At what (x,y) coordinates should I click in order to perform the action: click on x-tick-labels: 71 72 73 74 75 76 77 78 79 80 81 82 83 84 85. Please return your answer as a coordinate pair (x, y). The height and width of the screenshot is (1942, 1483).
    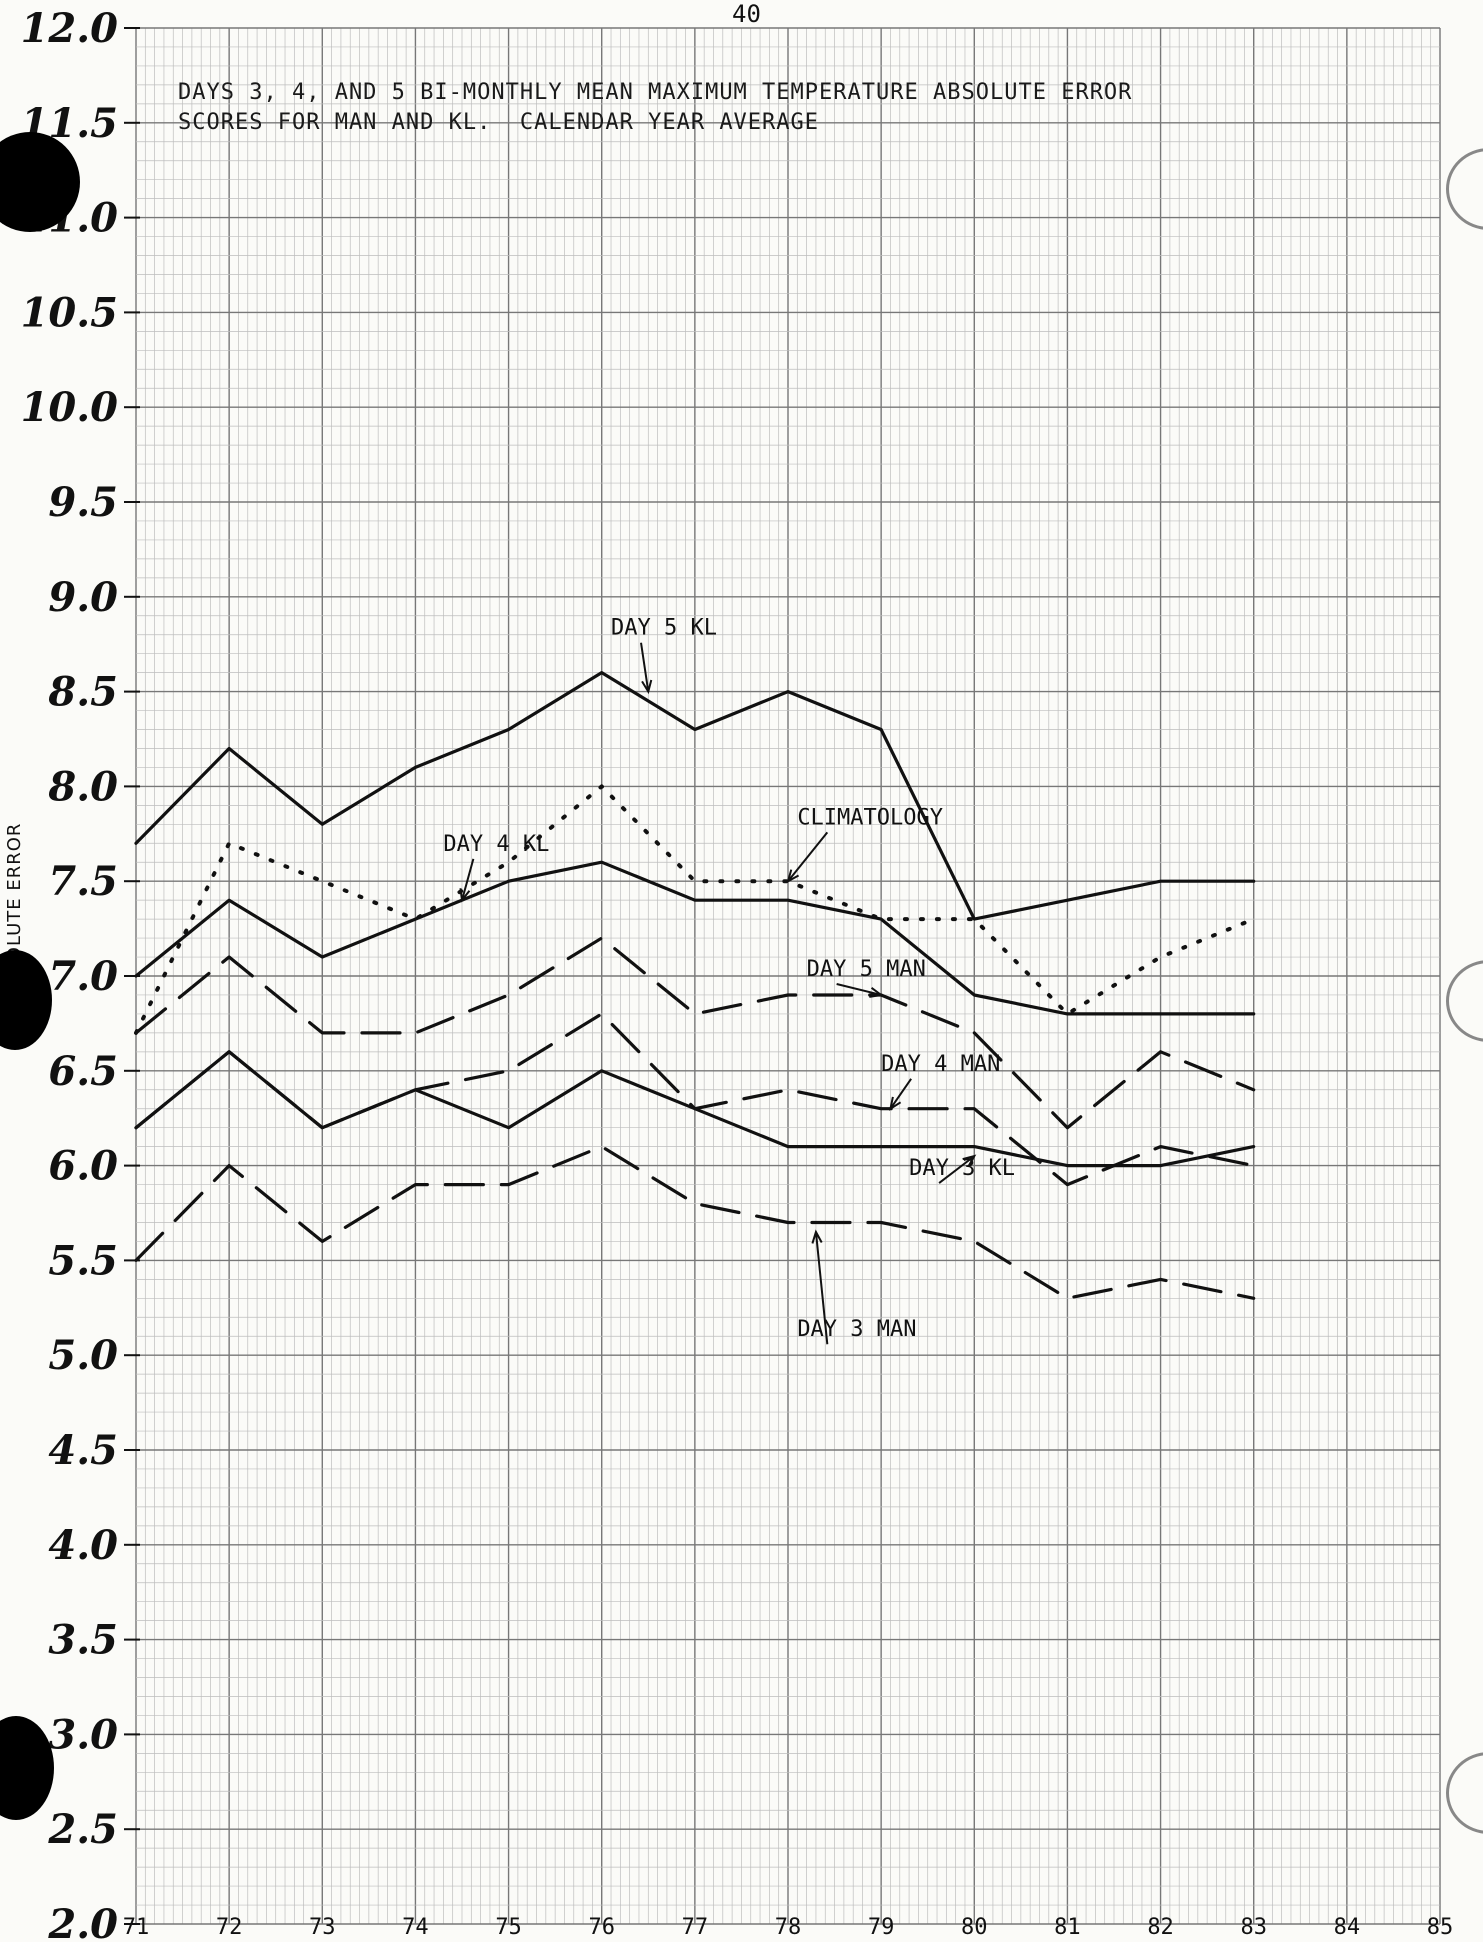
    Looking at the image, I should click on (788, 1927).